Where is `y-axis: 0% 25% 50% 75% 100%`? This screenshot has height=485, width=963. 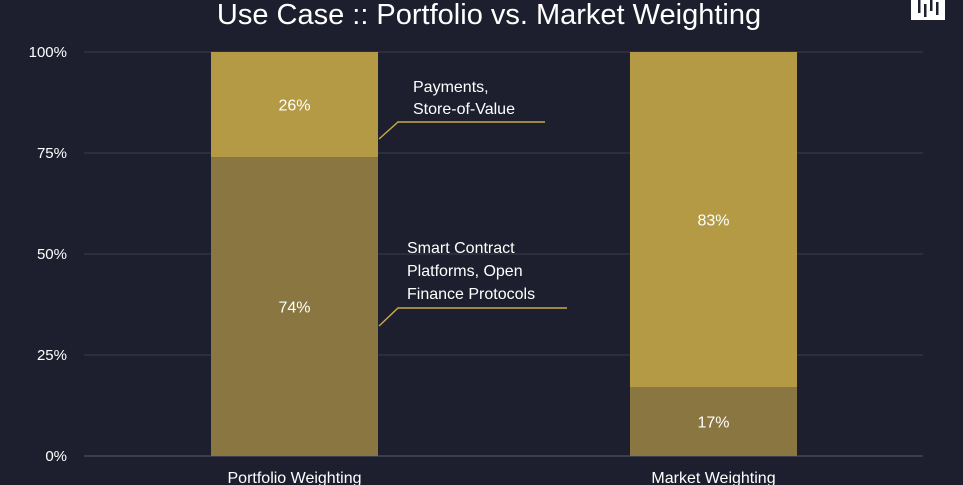 y-axis: 0% 25% 50% 75% 100% is located at coordinates (48, 254).